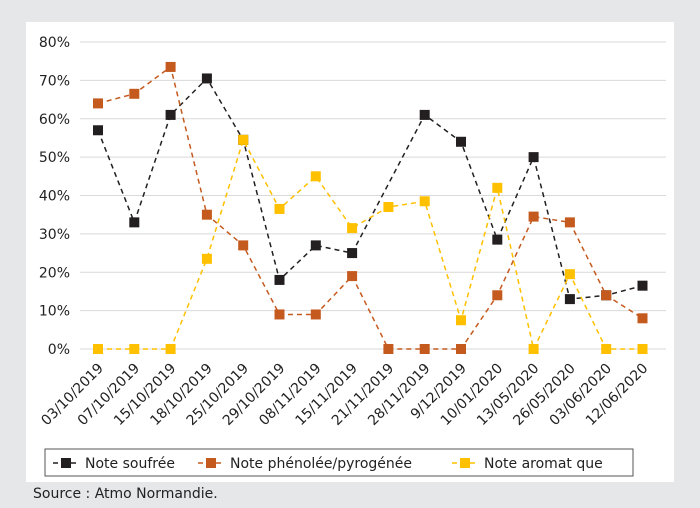  I want to click on source-note: Source : Atmo Normandie., so click(125, 494).